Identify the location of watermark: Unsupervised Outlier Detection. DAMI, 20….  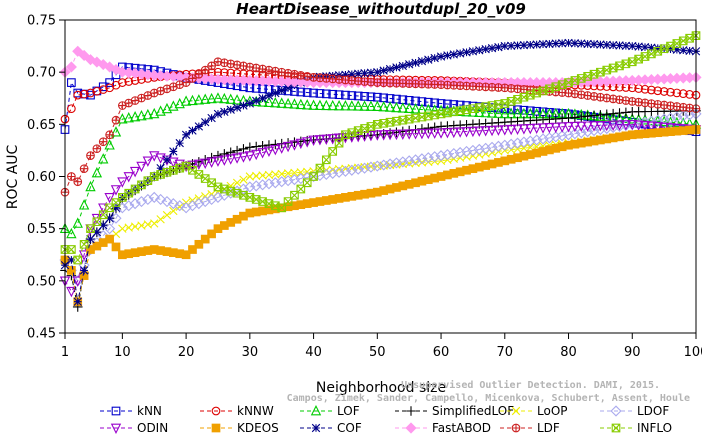
(488, 391).